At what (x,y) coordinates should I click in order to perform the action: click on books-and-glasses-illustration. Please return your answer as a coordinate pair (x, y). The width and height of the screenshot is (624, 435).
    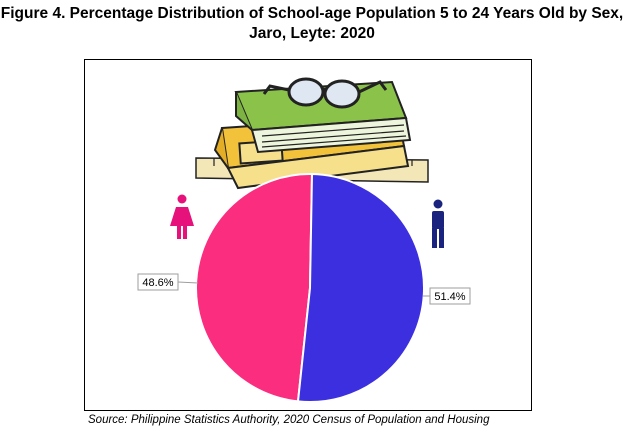
    Looking at the image, I should click on (312, 133).